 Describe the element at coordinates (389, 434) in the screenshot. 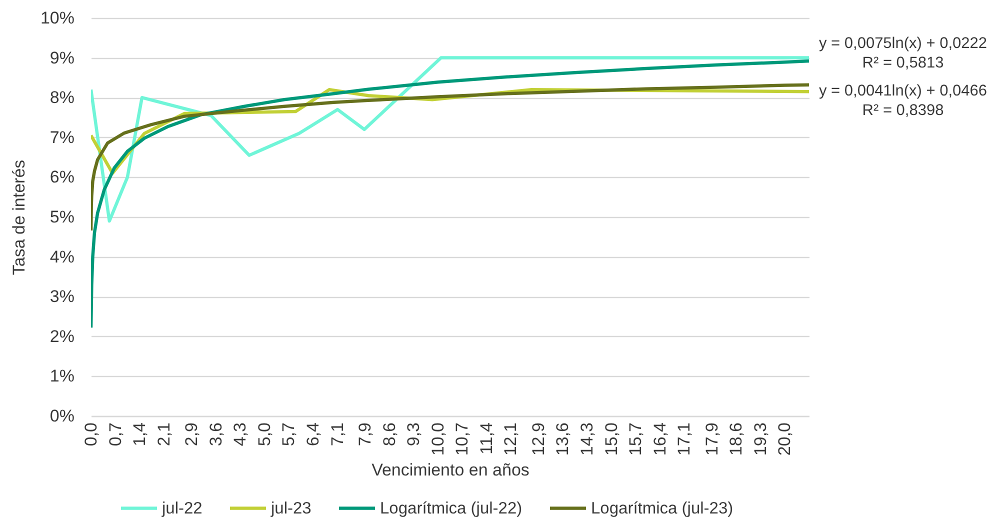

I see `x-tick-label: 8,6` at that location.